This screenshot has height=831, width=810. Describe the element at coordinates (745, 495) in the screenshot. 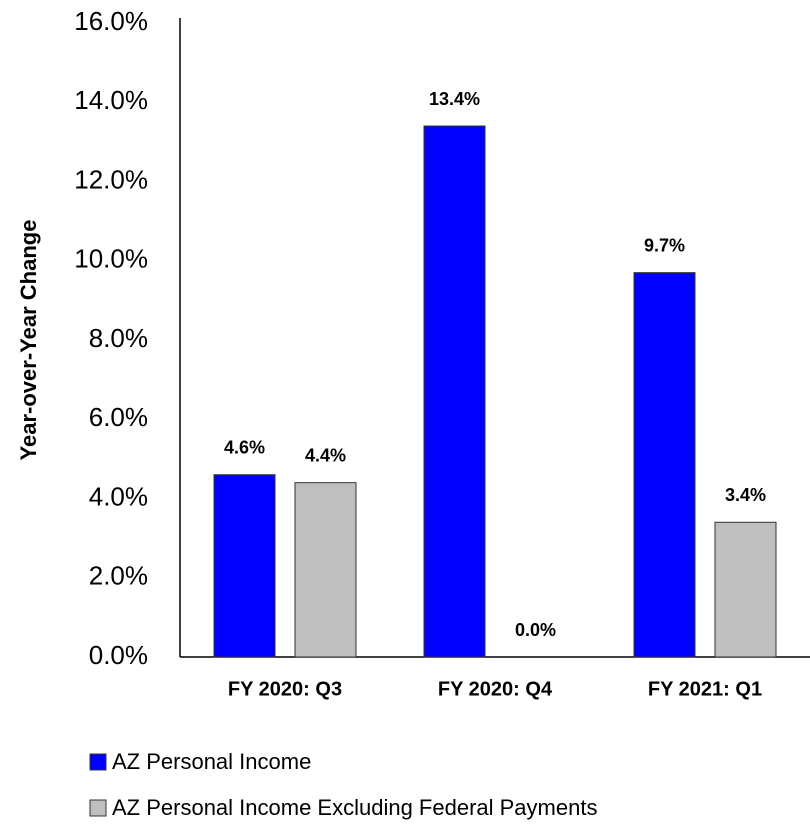

I see `value-label: 3.4%` at that location.